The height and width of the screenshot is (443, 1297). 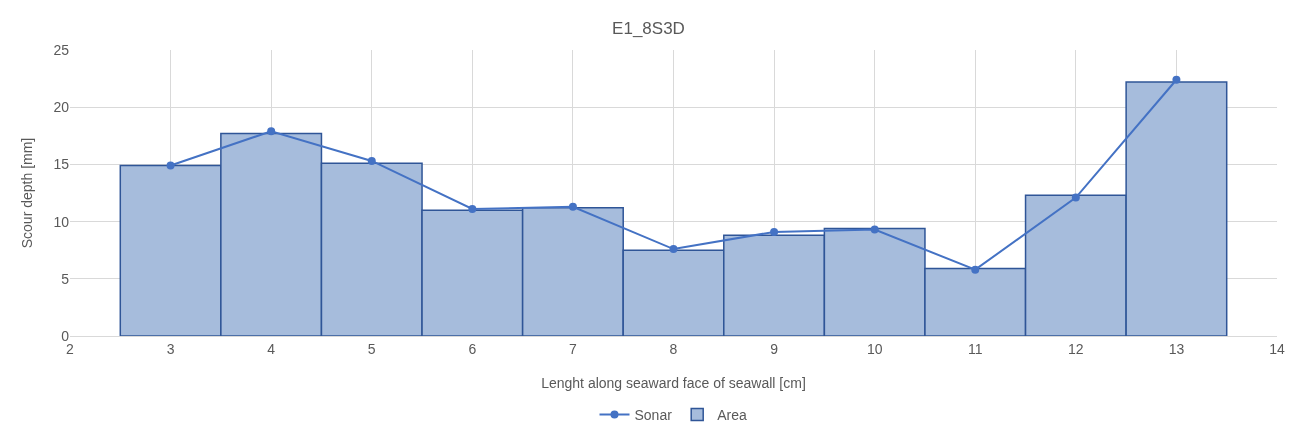 What do you see at coordinates (61, 164) in the screenshot?
I see `y-tick-label: 15` at bounding box center [61, 164].